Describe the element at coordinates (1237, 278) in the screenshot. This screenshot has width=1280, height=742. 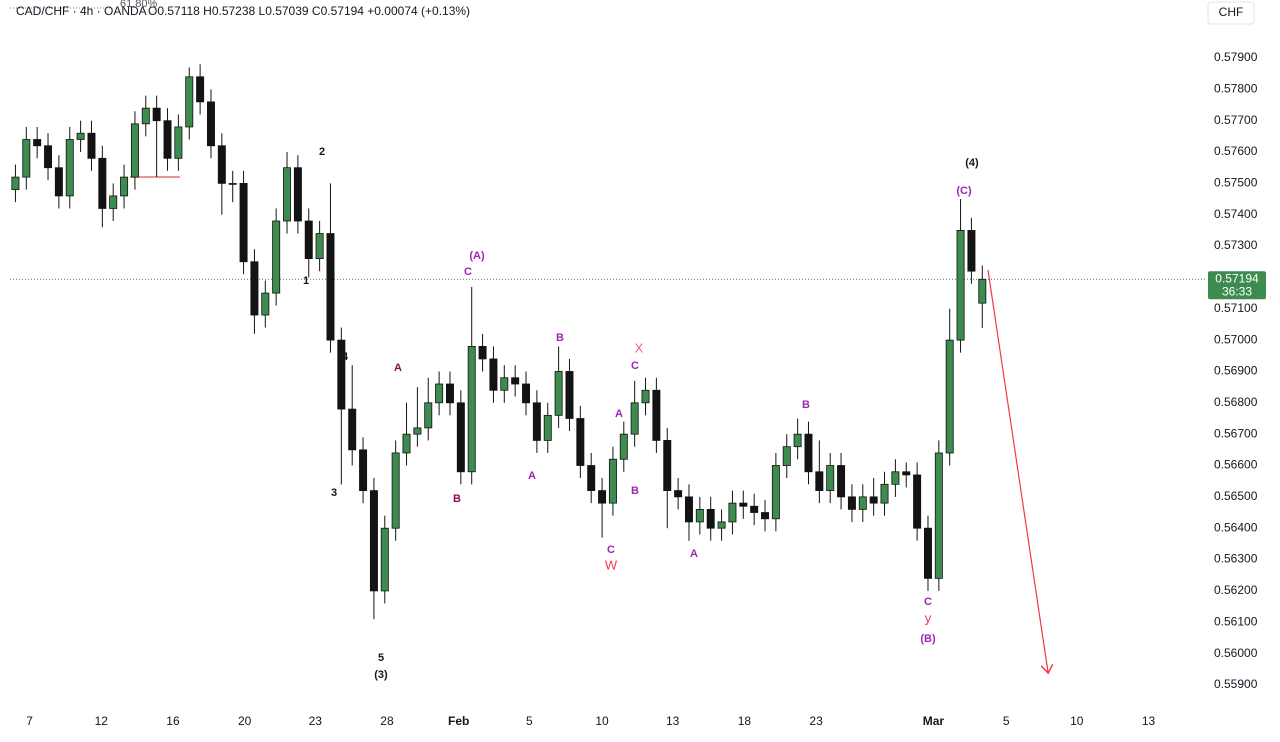
I see `price-label: 0.57194` at that location.